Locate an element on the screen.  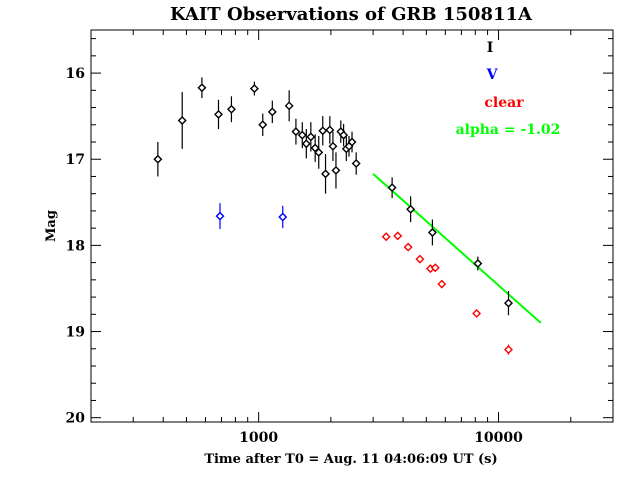
y-tick-label: 16 is located at coordinates (75, 74).